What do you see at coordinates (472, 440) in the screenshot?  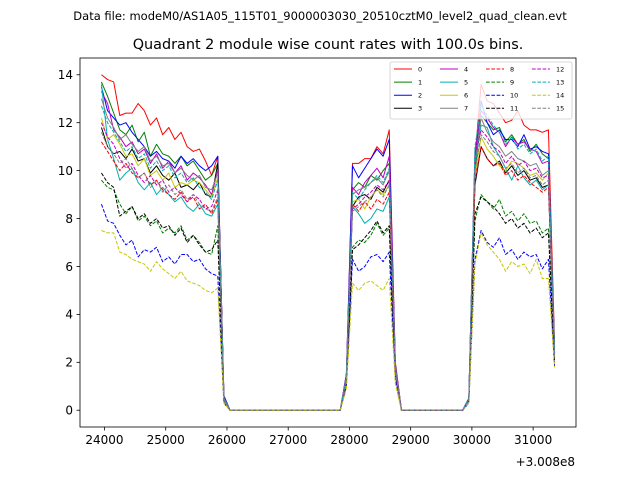 I see `x-tick-label: 30000` at bounding box center [472, 440].